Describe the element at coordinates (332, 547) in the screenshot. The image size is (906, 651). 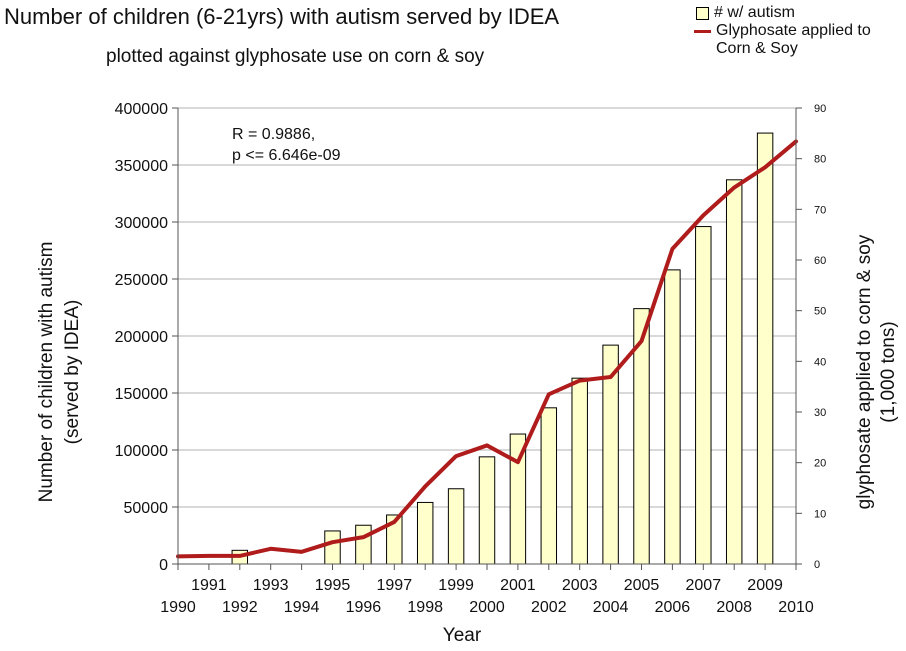
I see `bar-1995` at that location.